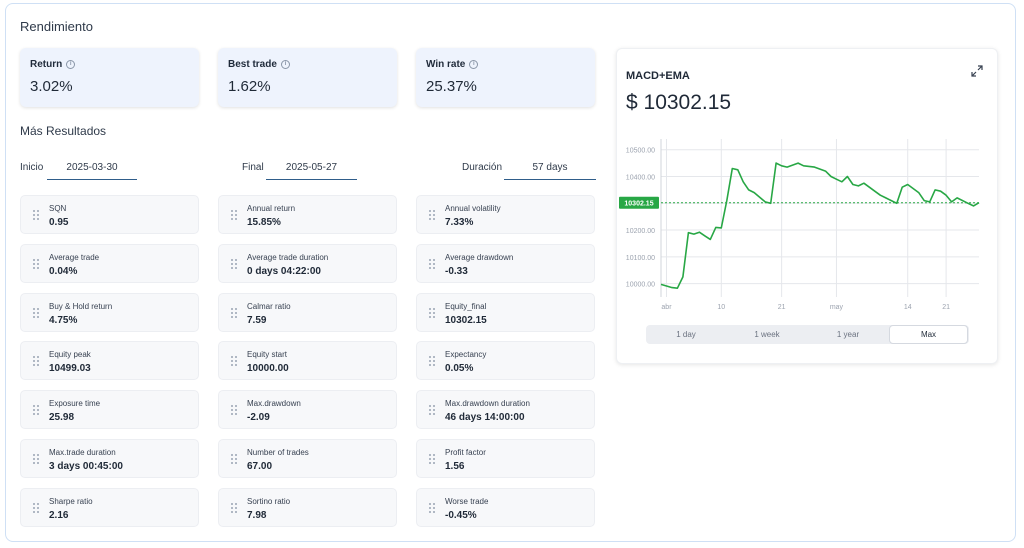 This screenshot has height=548, width=1024. Describe the element at coordinates (109, 361) in the screenshot. I see `metric-card: Equity peak 10499.03` at that location.